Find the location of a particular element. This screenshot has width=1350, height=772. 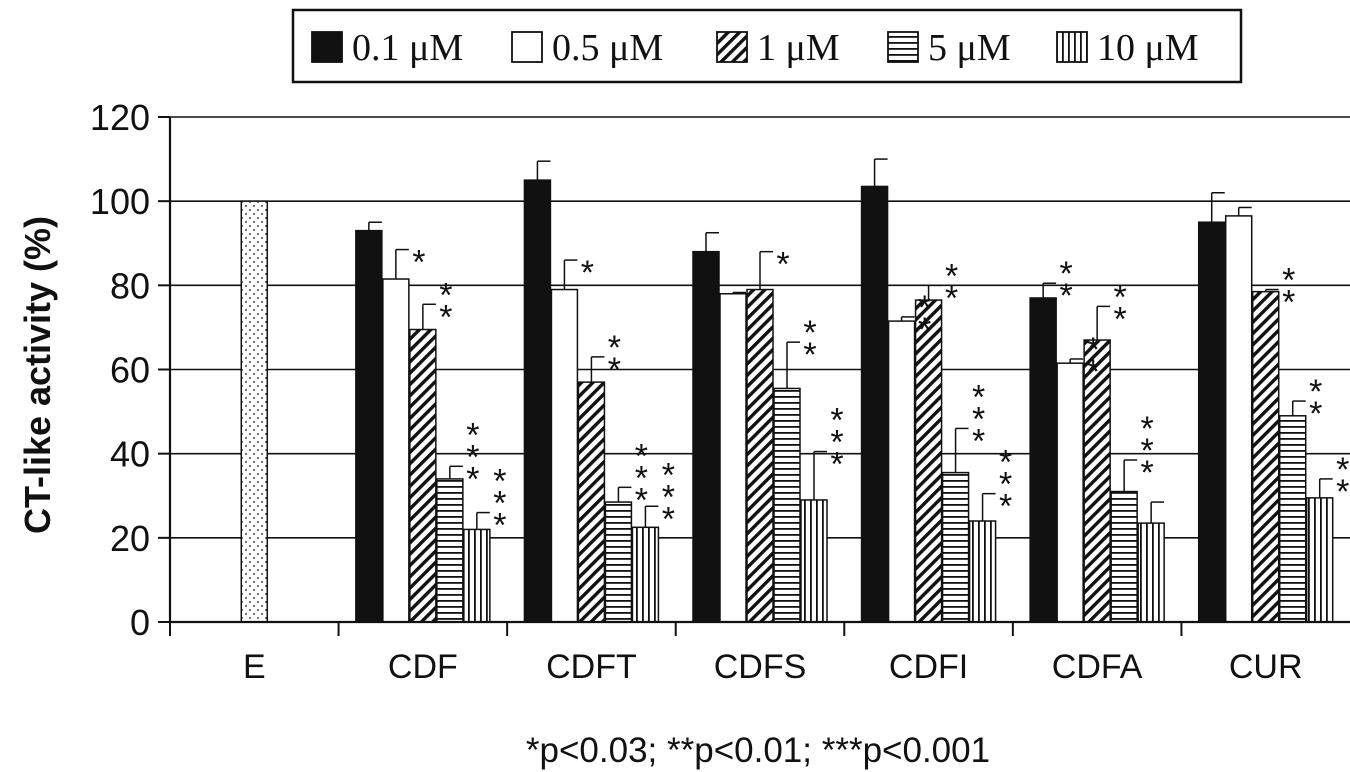

x-tick-label: CDFA is located at coordinates (1097, 667).